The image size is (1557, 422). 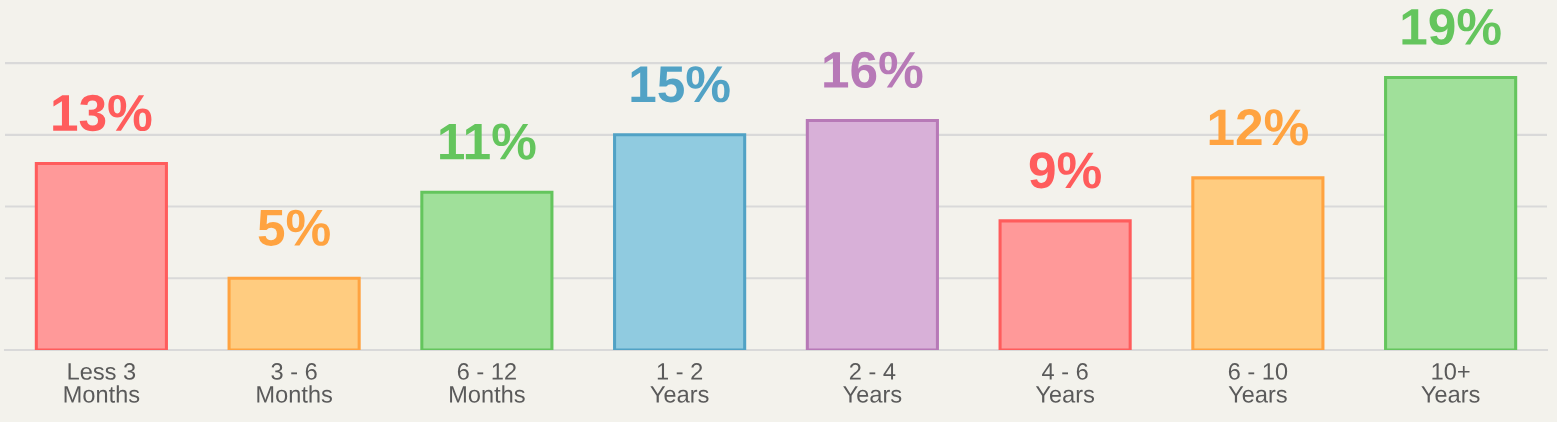 What do you see at coordinates (488, 141) in the screenshot?
I see `data-label: 11%` at bounding box center [488, 141].